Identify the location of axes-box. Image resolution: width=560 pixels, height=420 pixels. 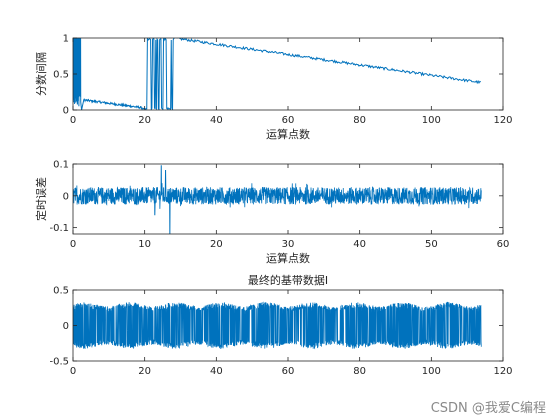
(288, 74).